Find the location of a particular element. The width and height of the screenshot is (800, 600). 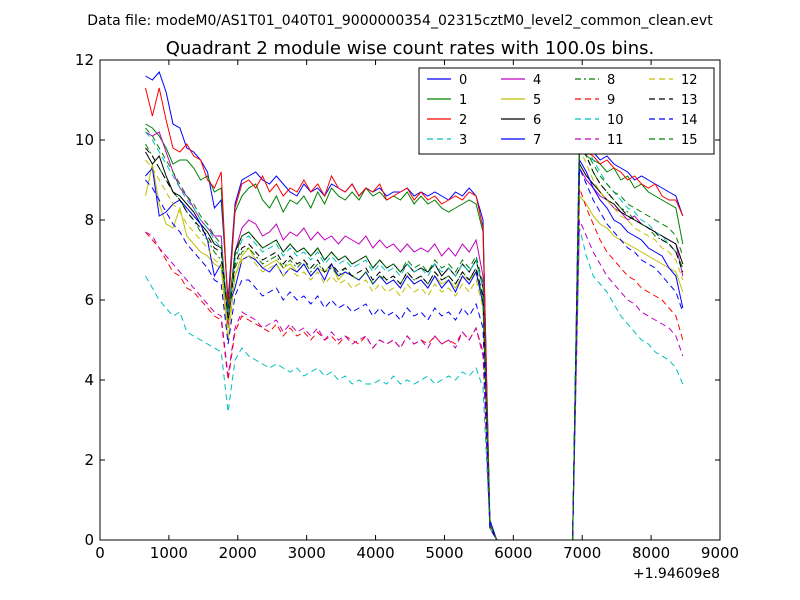

legend-label-0: 0 is located at coordinates (463, 80).